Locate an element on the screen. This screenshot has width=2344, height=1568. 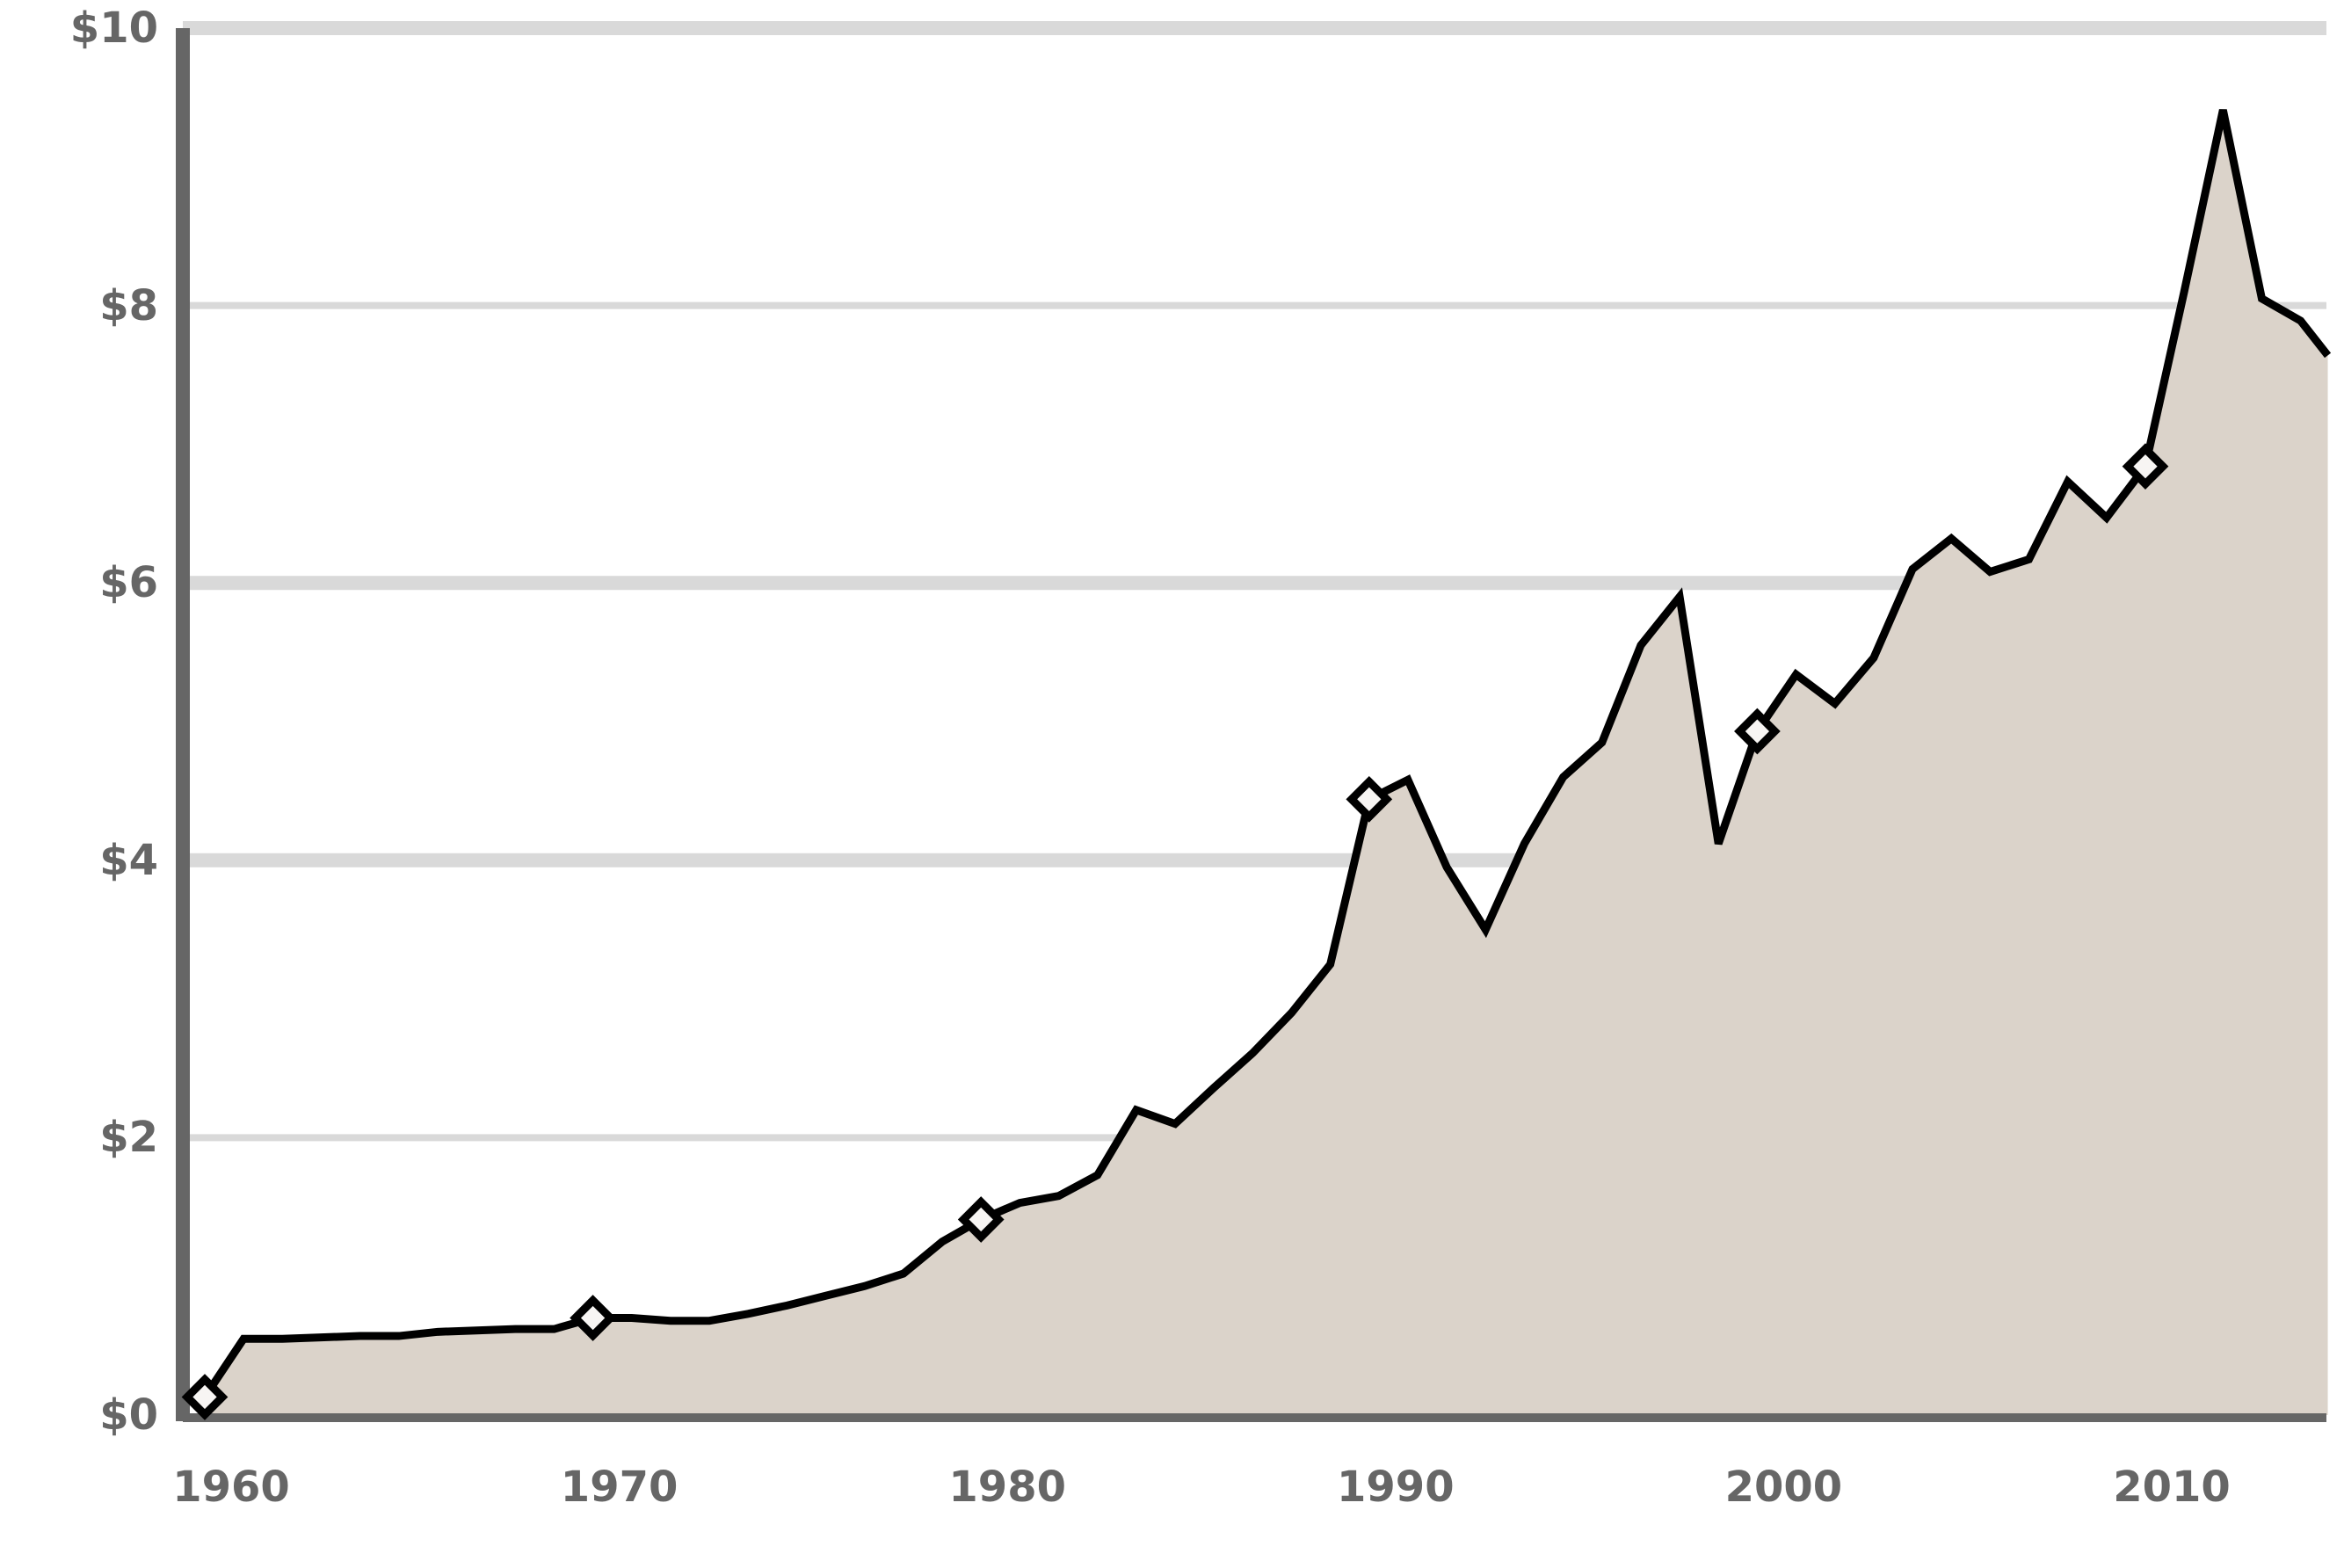
x-tick-label: 2000 is located at coordinates (1783, 1487).